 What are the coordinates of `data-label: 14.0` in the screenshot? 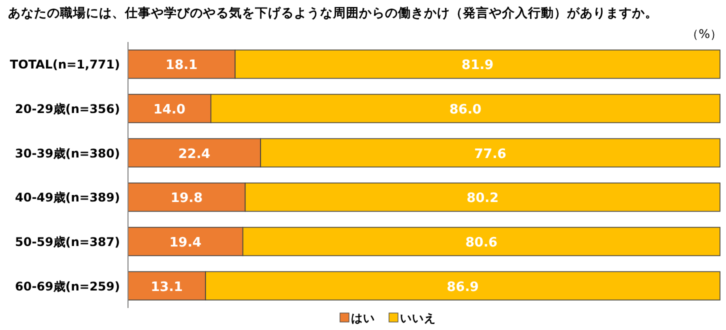 It's located at (169, 110).